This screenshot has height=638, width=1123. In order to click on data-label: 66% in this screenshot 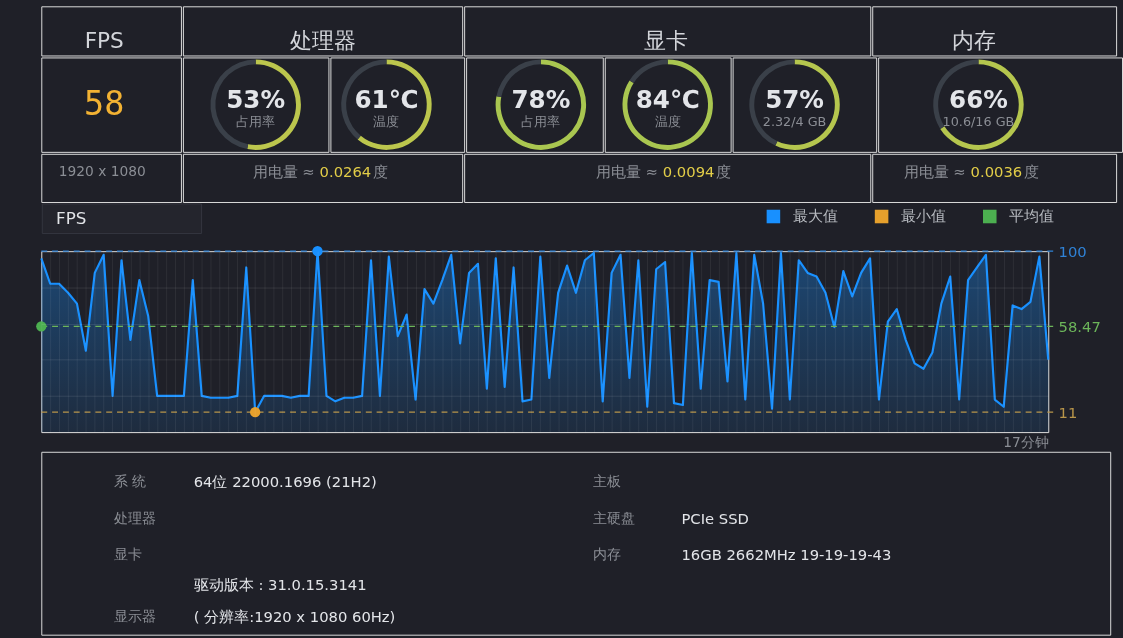, I will do `click(978, 99)`.